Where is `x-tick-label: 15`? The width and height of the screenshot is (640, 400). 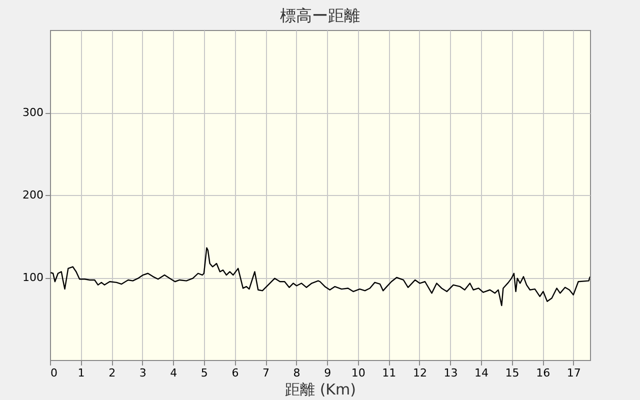 x-tick-label: 15 is located at coordinates (512, 373).